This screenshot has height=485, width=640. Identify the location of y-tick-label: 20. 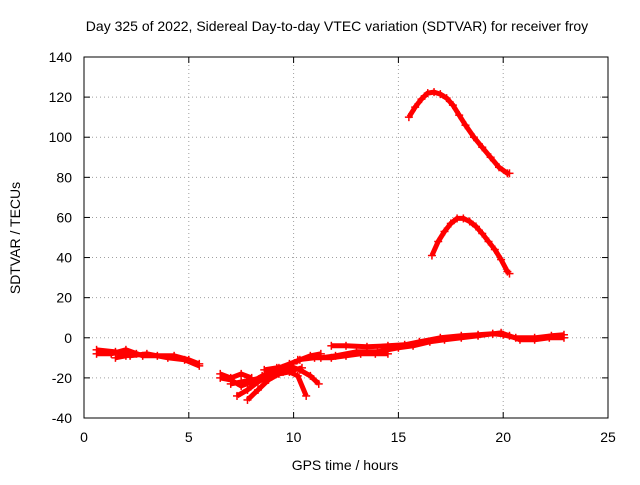
(64, 298).